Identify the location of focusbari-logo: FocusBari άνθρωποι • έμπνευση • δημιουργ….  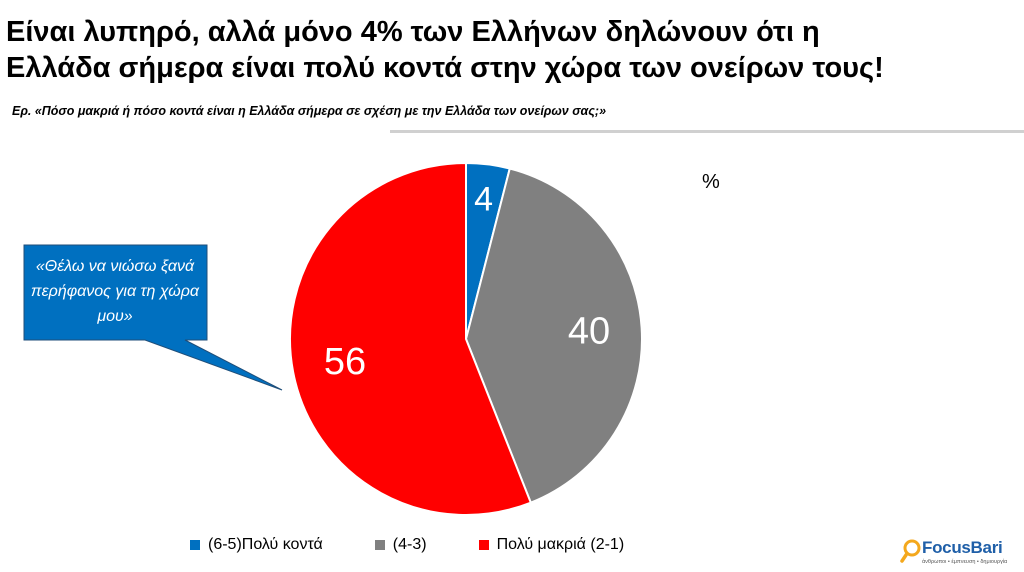
(960, 554).